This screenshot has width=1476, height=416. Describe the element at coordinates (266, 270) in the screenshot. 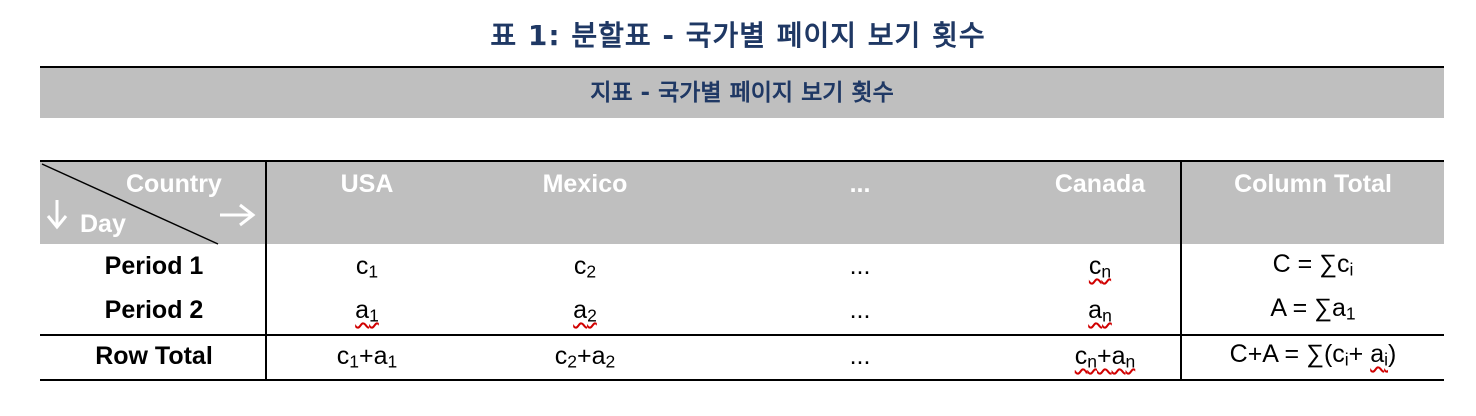

I see `label-column-divider` at that location.